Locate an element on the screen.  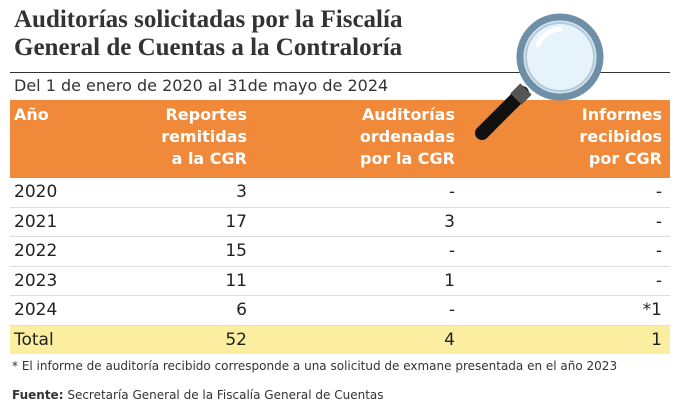
title-line: General de Cuentas a la Contraloría is located at coordinates (208, 47).